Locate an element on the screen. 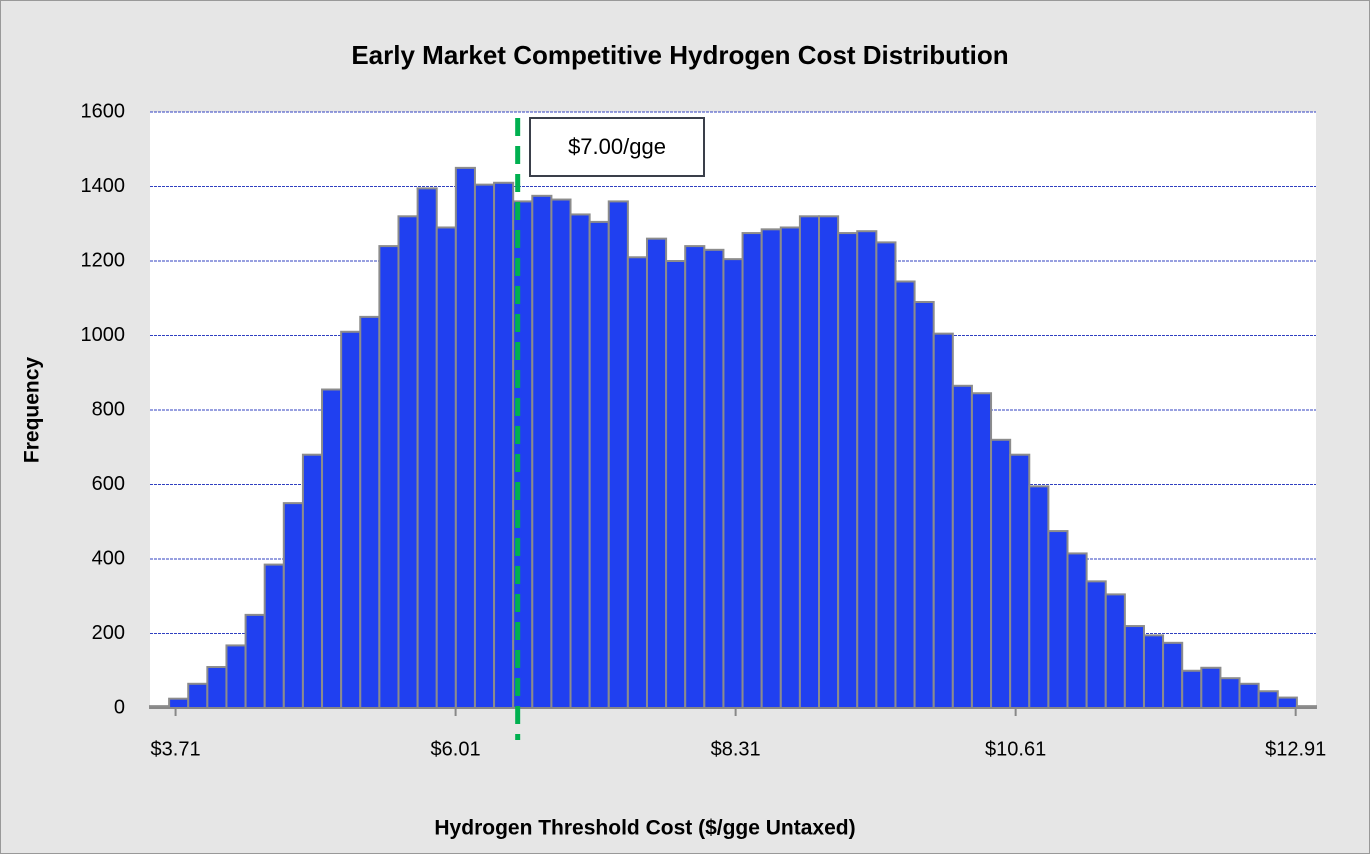 The height and width of the screenshot is (855, 1371). x-tick-label: $6.01 is located at coordinates (456, 749).